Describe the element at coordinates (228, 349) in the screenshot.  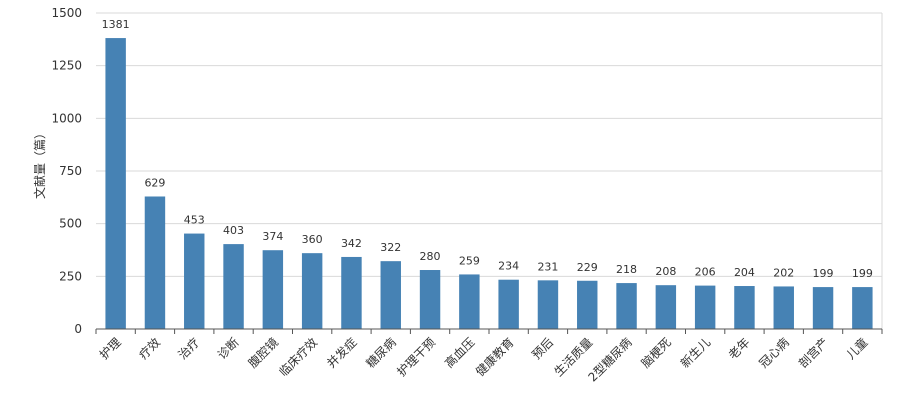
I see `x-tick-label: 诊断` at that location.